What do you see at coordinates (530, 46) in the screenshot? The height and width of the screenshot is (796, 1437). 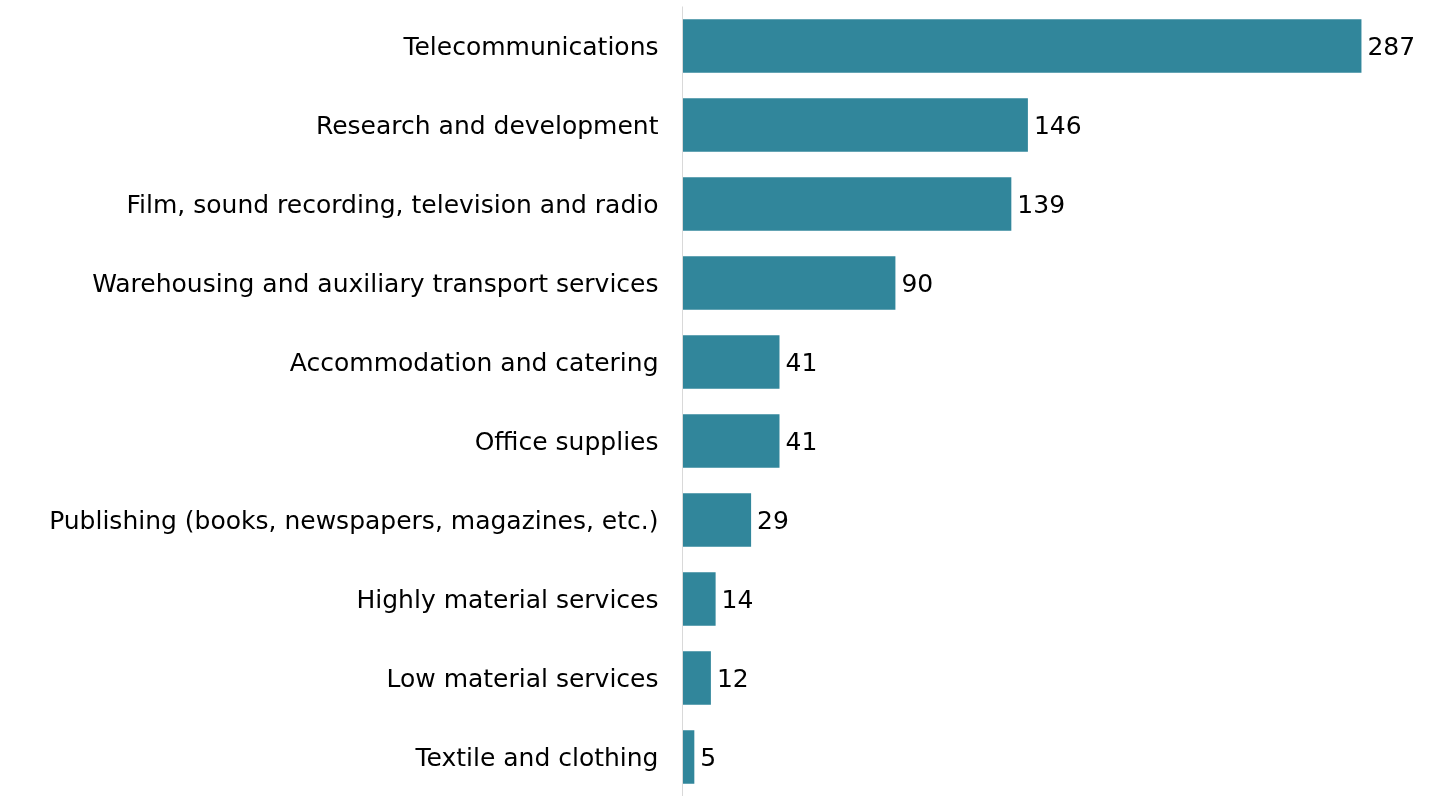 I see `y-tick-label: Telecommunications` at bounding box center [530, 46].